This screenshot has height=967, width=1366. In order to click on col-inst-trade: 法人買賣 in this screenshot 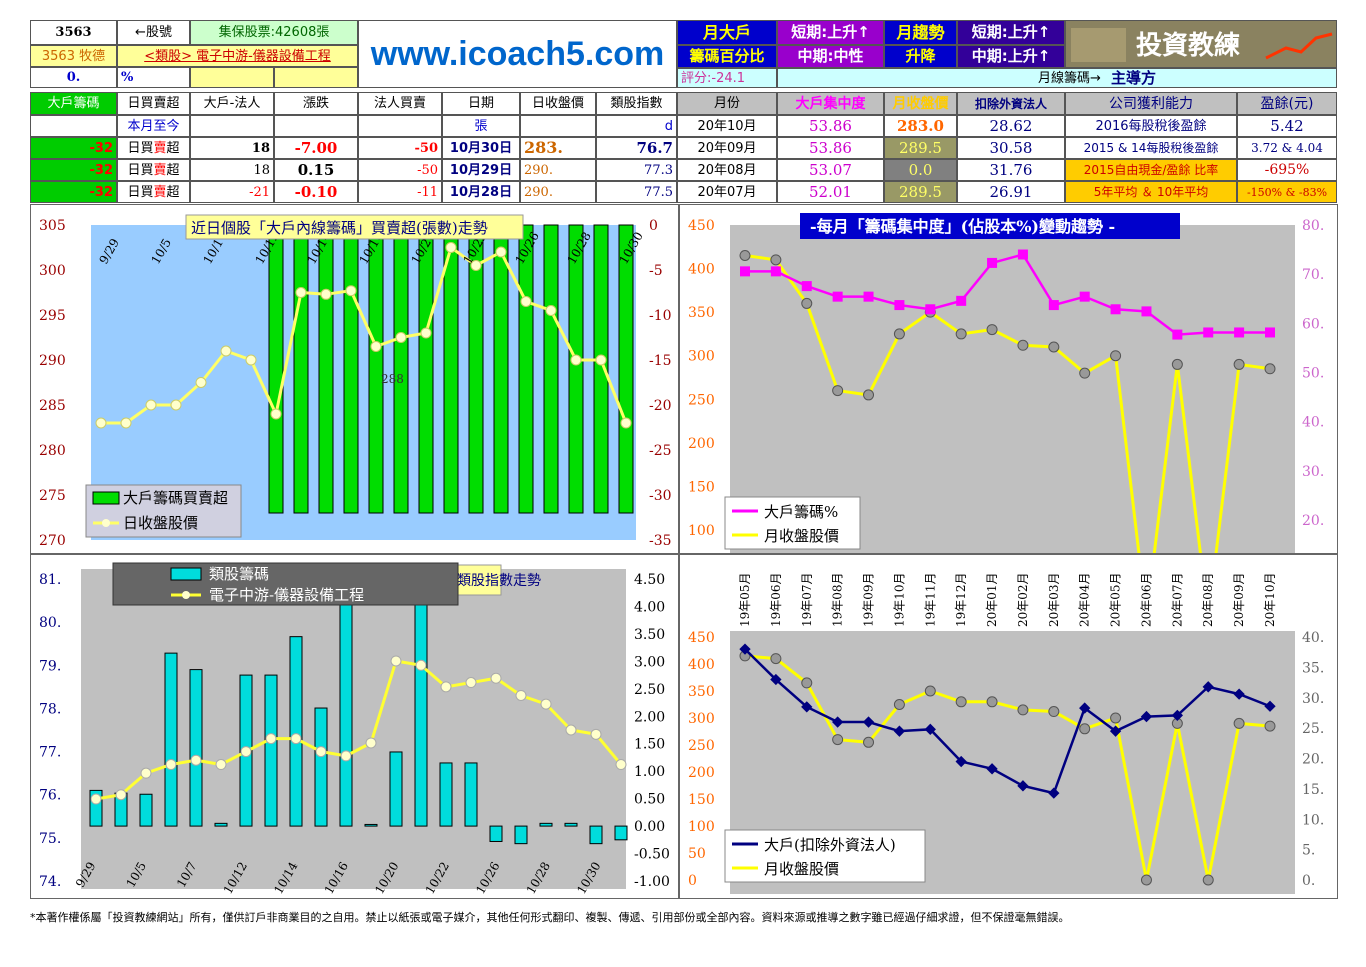, I will do `click(400, 103)`.